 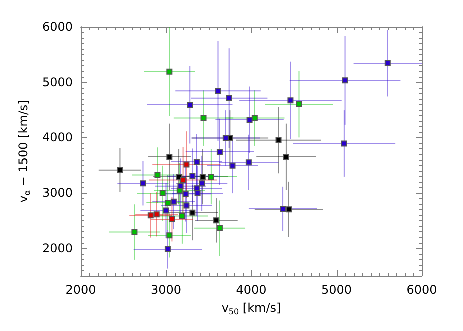 What do you see at coordinates (81, 290) in the screenshot?
I see `x-tick-label: 2000` at bounding box center [81, 290].